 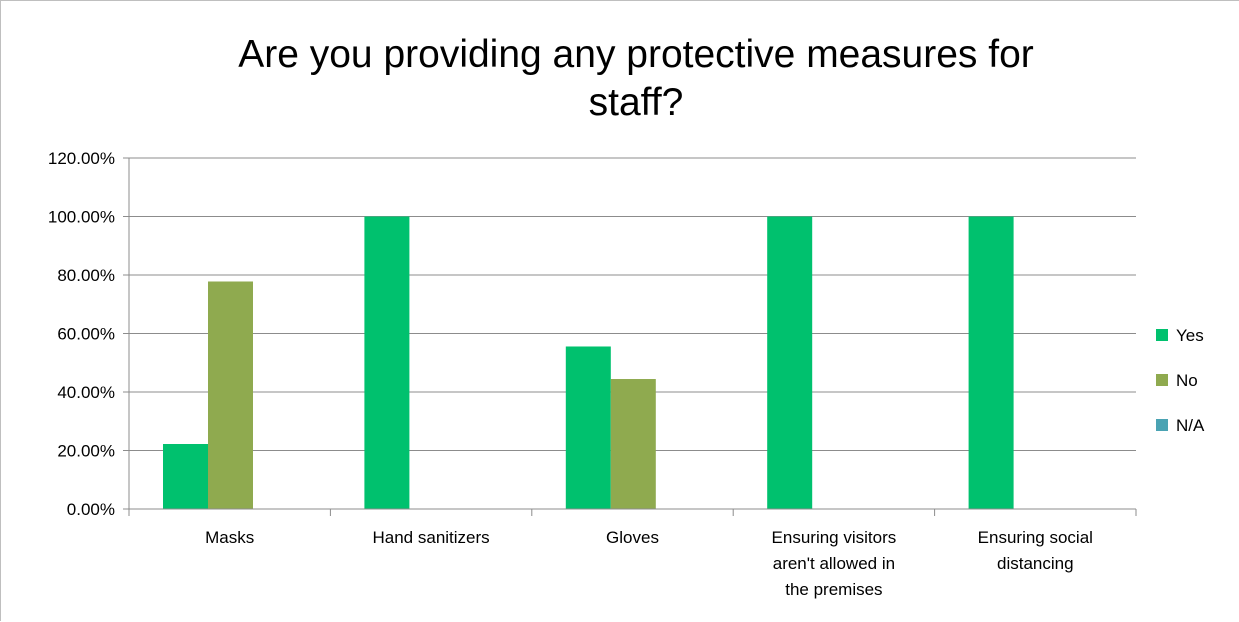 What do you see at coordinates (86, 392) in the screenshot?
I see `y-tick-label: 40.00%` at bounding box center [86, 392].